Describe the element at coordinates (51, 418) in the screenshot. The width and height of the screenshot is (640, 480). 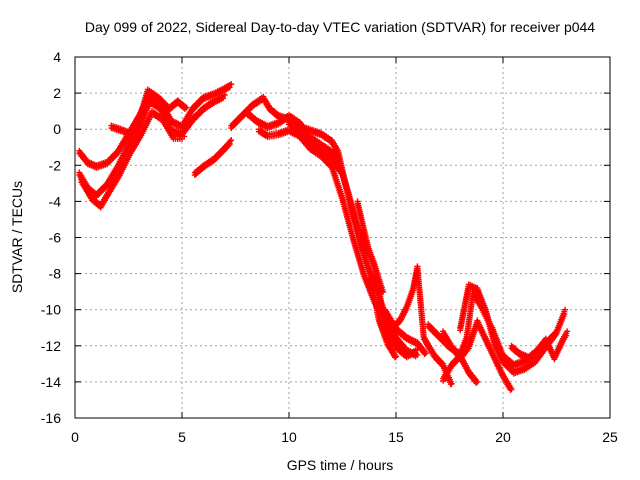
I see `y-tick-label: -16` at that location.